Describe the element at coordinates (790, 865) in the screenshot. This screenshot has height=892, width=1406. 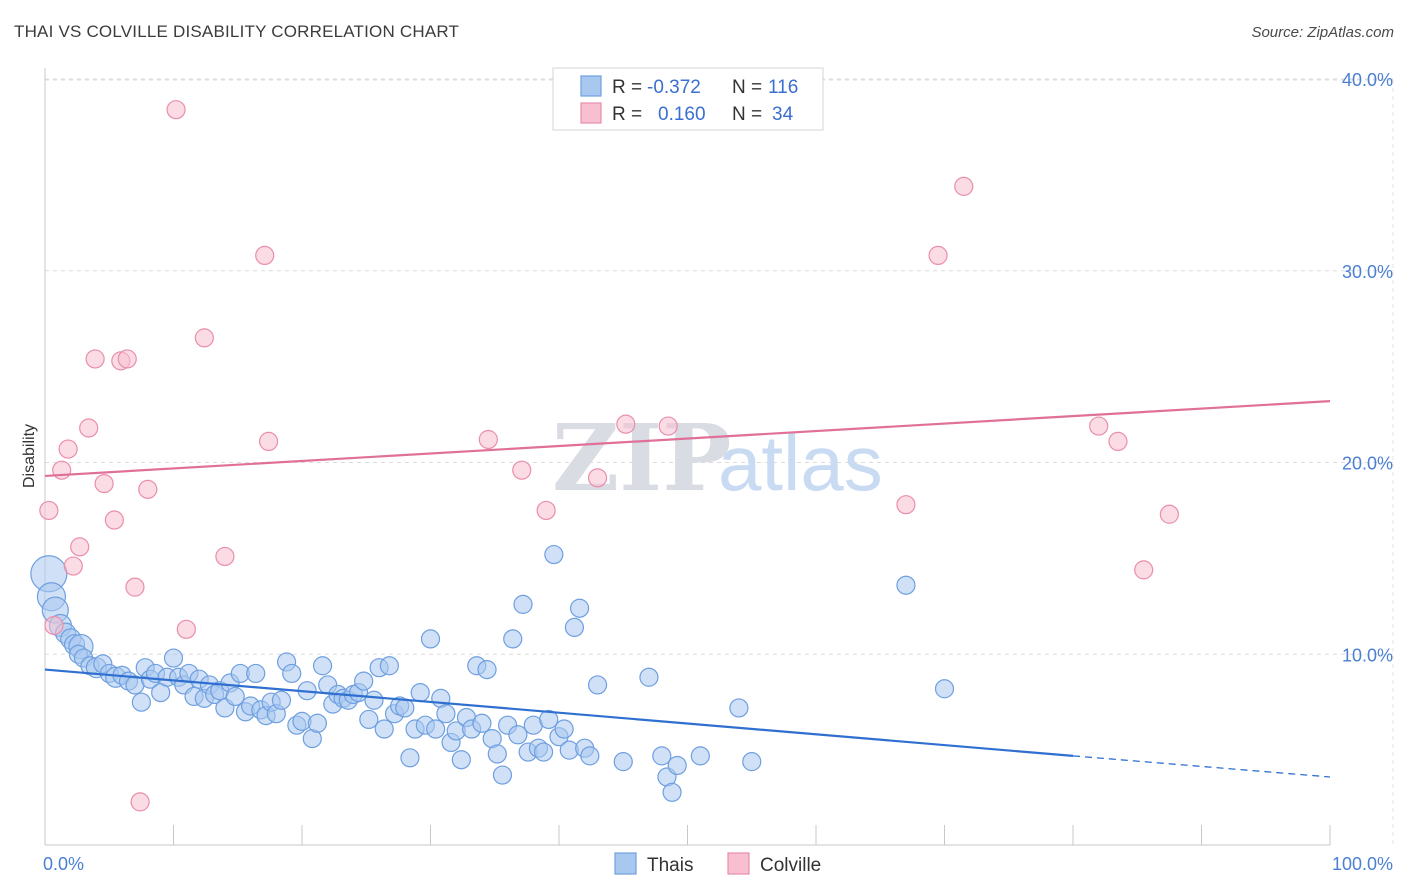
I see `bottom-legend-label-colville: Colville` at that location.